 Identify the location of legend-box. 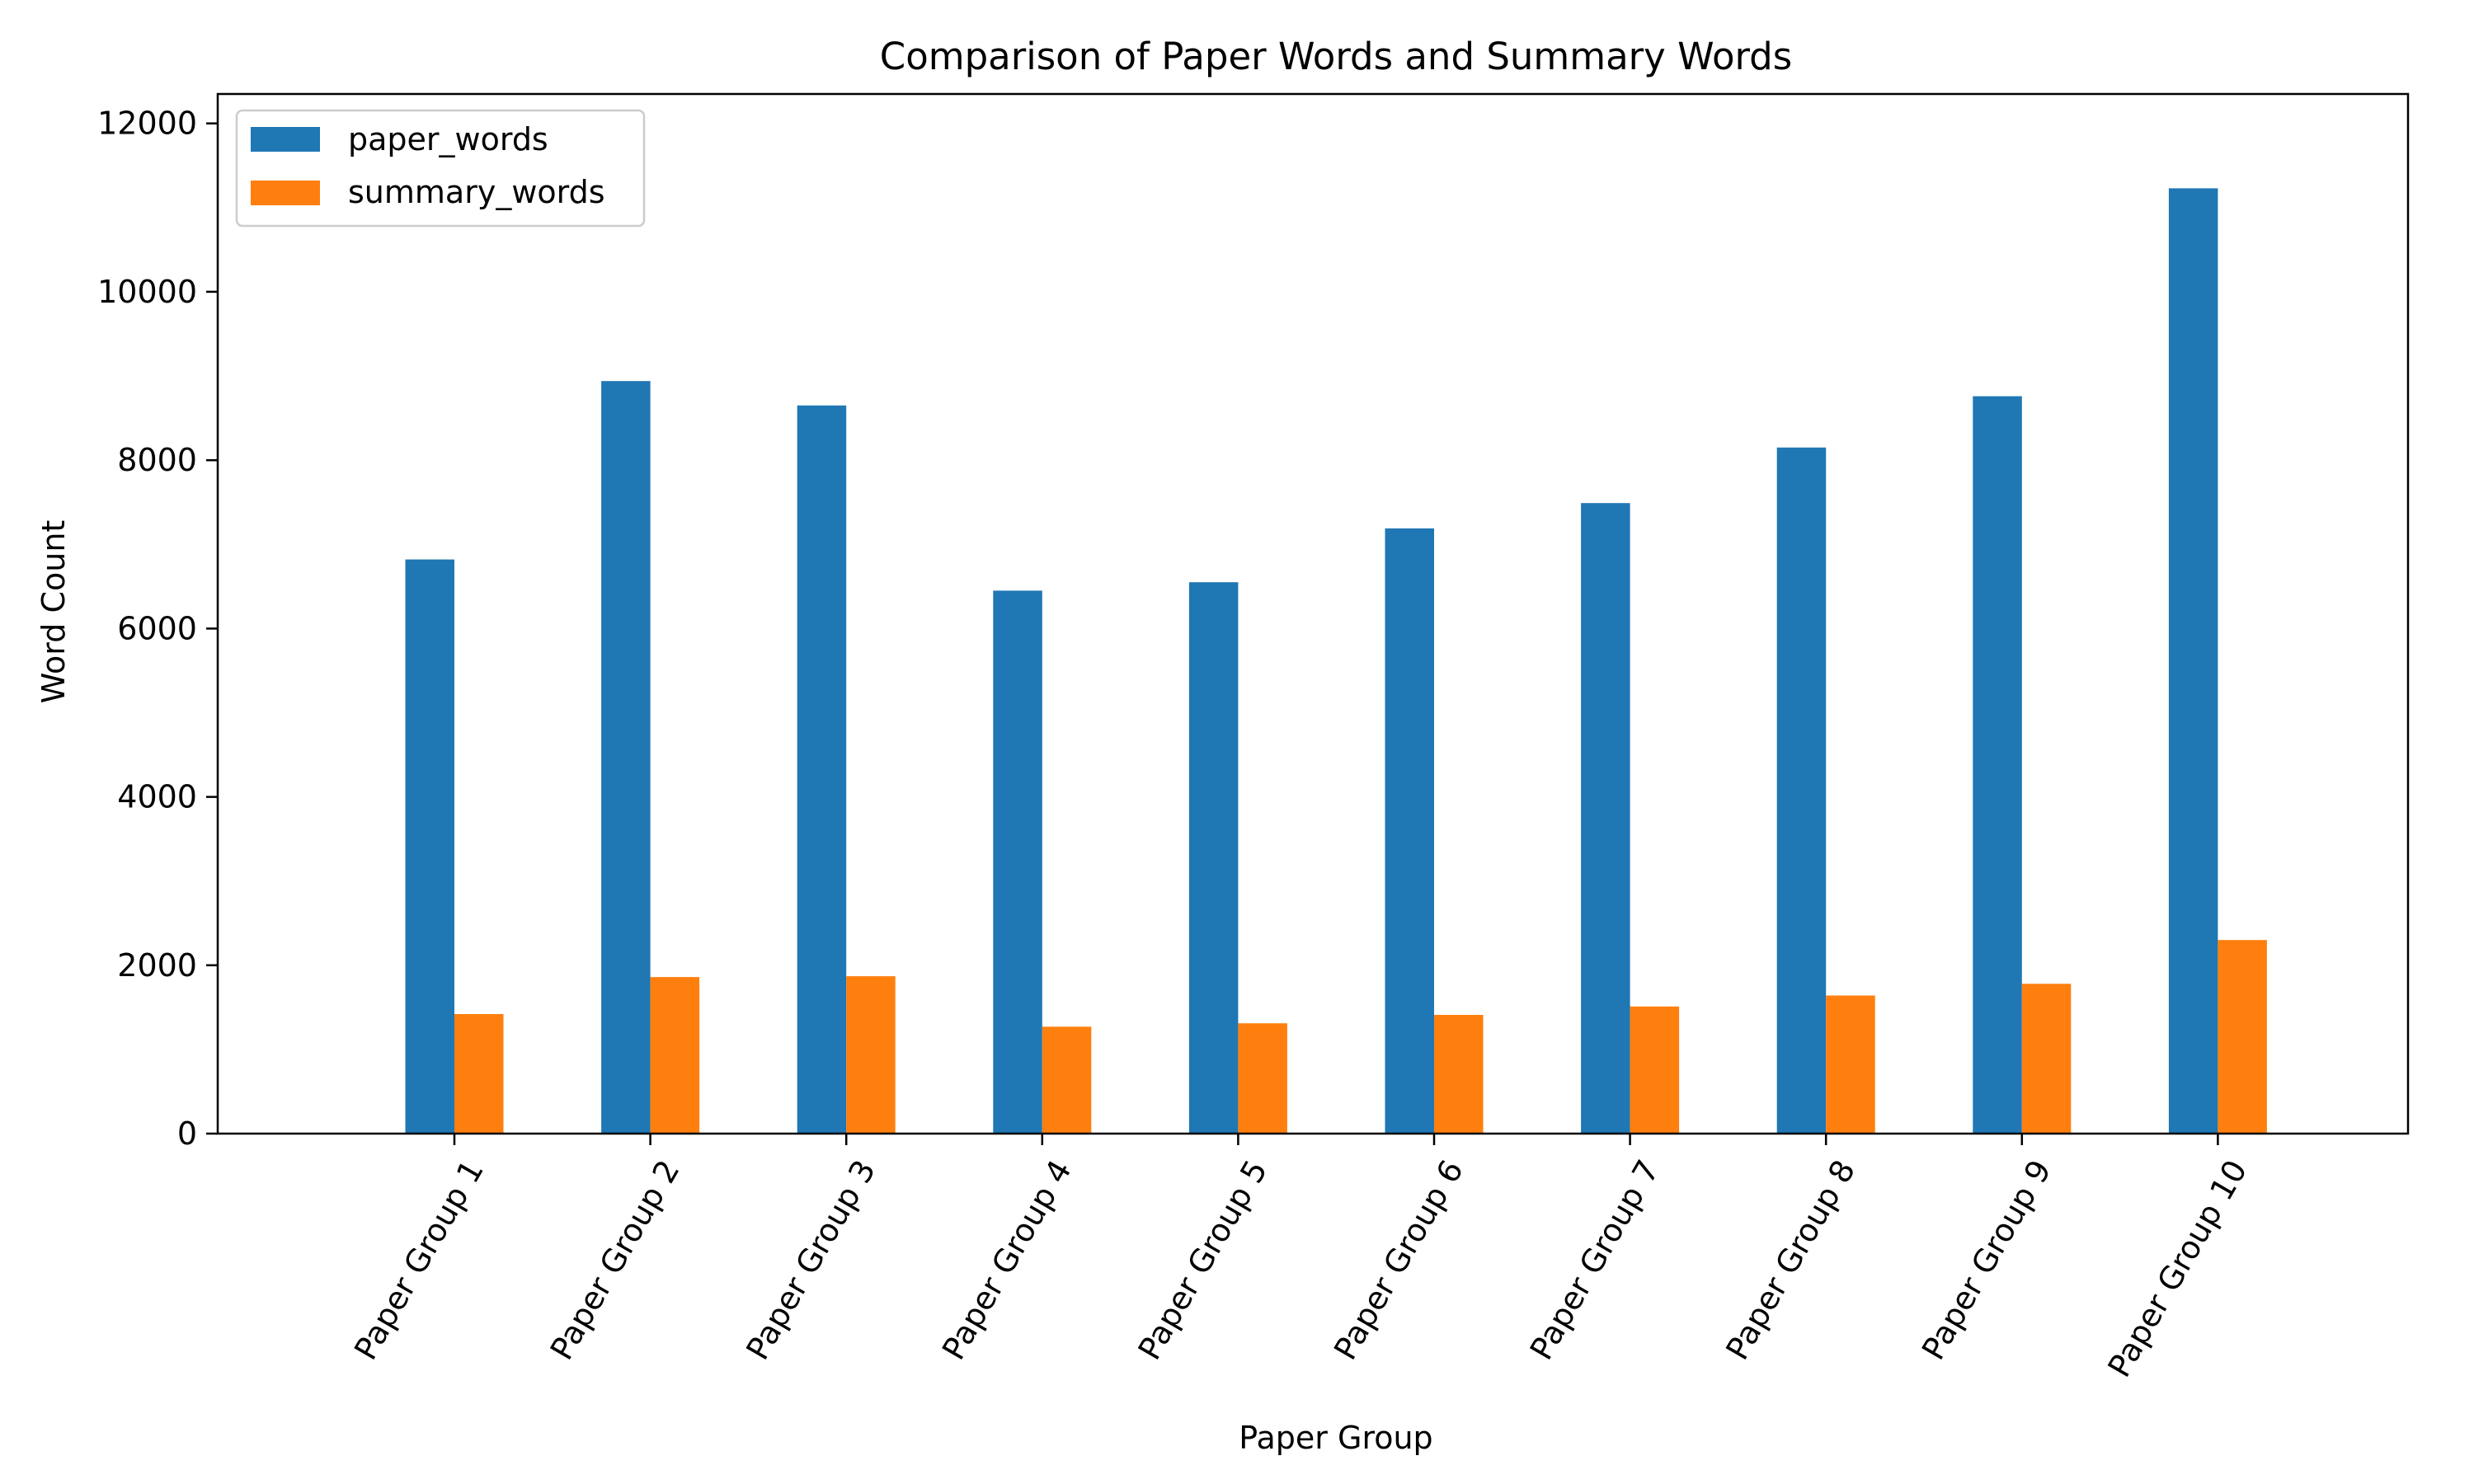
(440, 168).